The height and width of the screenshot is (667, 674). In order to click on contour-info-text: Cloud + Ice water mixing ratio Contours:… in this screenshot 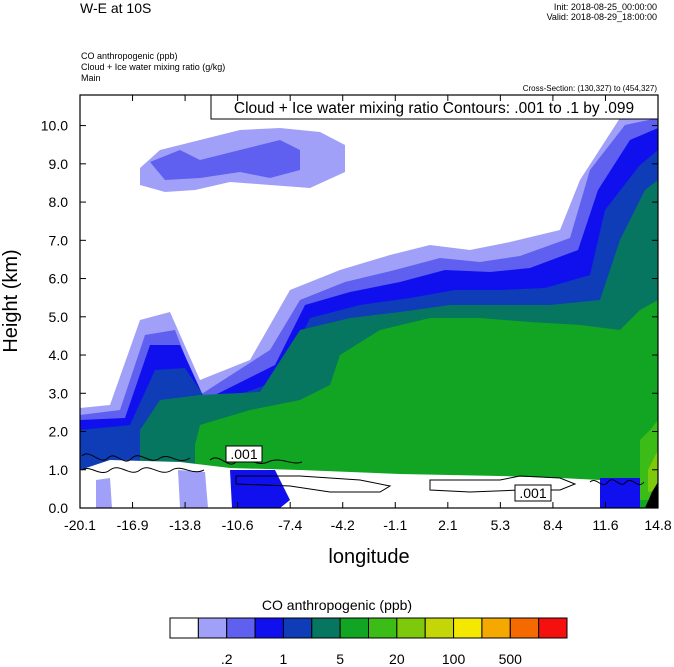, I will do `click(434, 108)`.